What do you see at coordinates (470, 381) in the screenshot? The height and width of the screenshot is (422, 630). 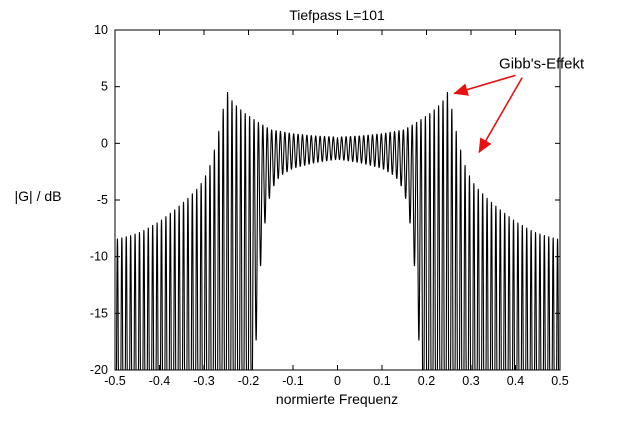 I see `x-tick-label: 0.3` at bounding box center [470, 381].